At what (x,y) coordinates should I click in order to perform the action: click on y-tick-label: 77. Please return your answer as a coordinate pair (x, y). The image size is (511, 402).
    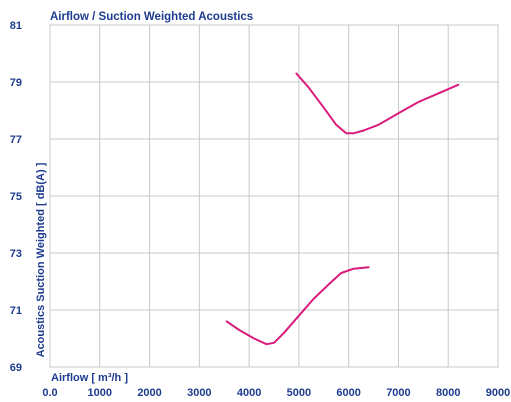
    Looking at the image, I should click on (16, 140).